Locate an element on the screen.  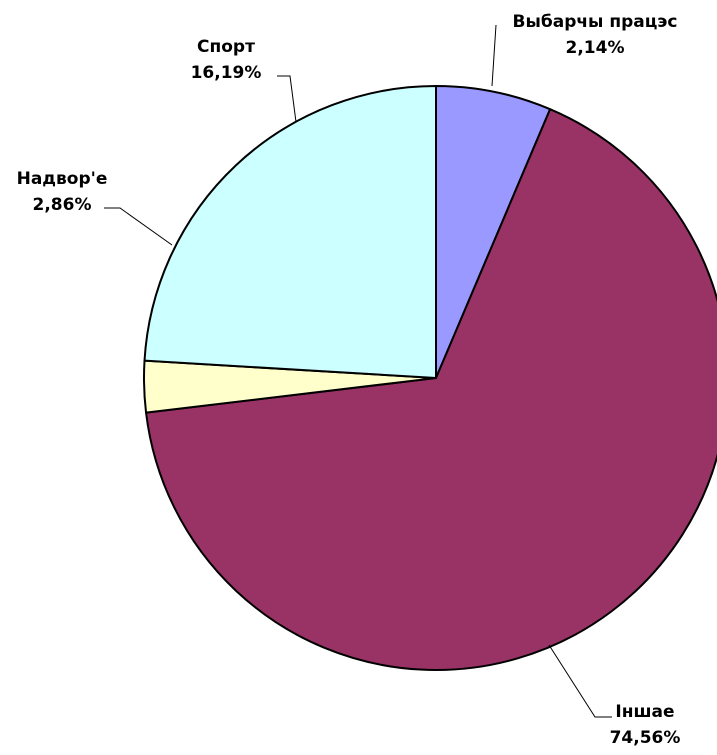
leader-line-nadvore is located at coordinates (138, 226).